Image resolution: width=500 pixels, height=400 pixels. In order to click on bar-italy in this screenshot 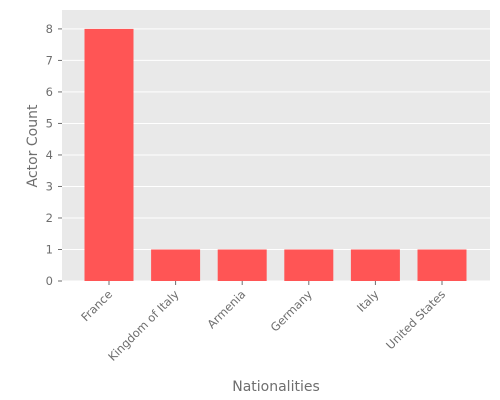, I will do `click(375, 265)`.